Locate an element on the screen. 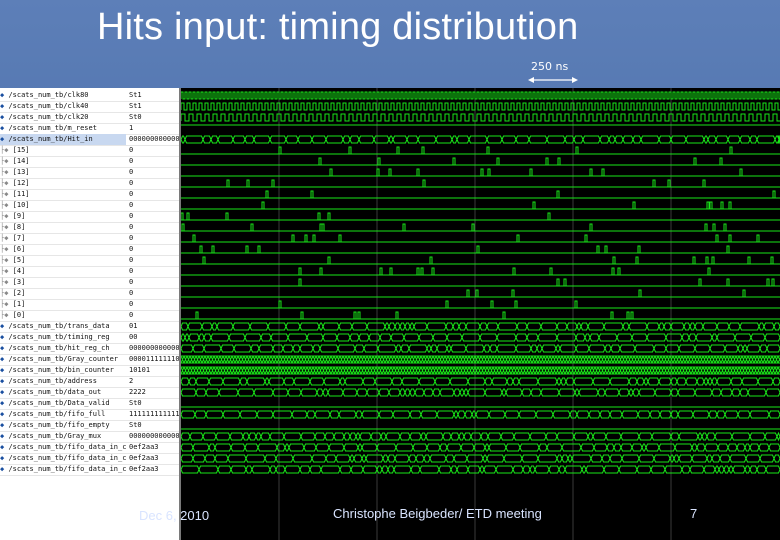 The image size is (780, 540). signal-name-row: ├◆ [1] is located at coordinates (63, 305).